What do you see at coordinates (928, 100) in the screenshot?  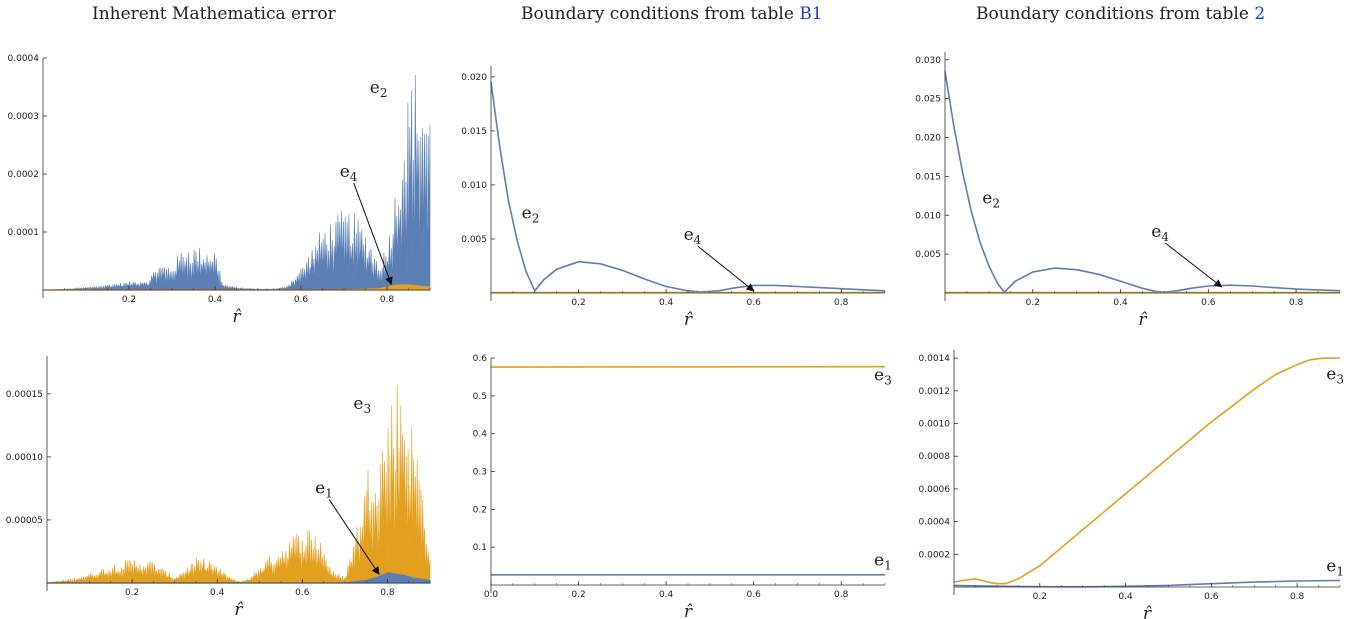 I see `y-tick-label: 0.025` at bounding box center [928, 100].